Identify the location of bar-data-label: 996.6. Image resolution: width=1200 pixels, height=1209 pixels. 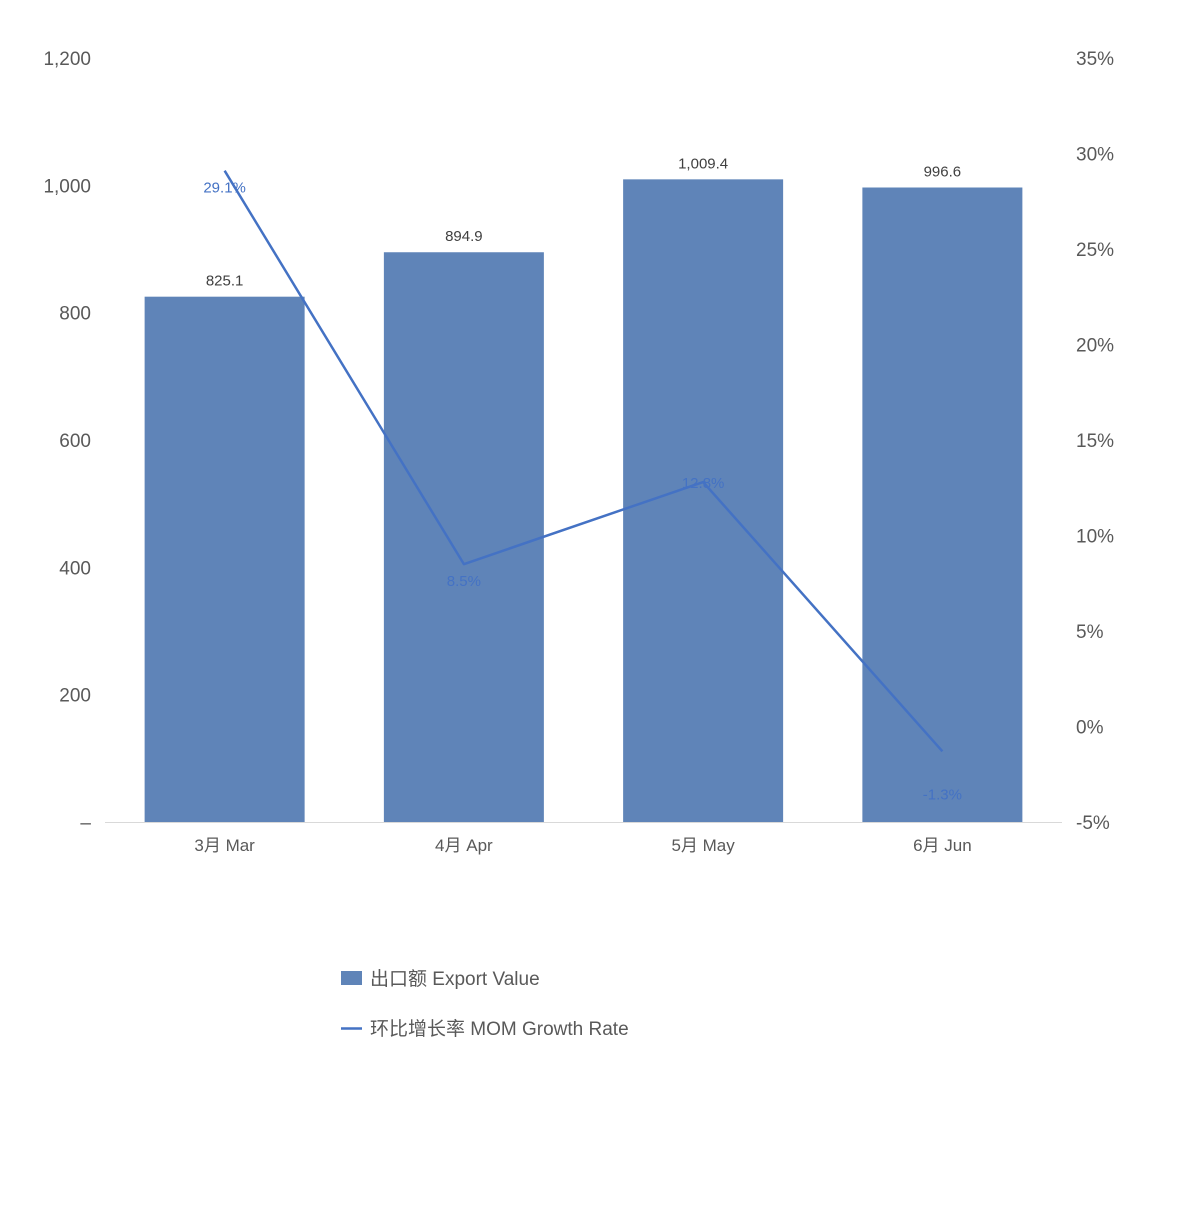
(943, 171).